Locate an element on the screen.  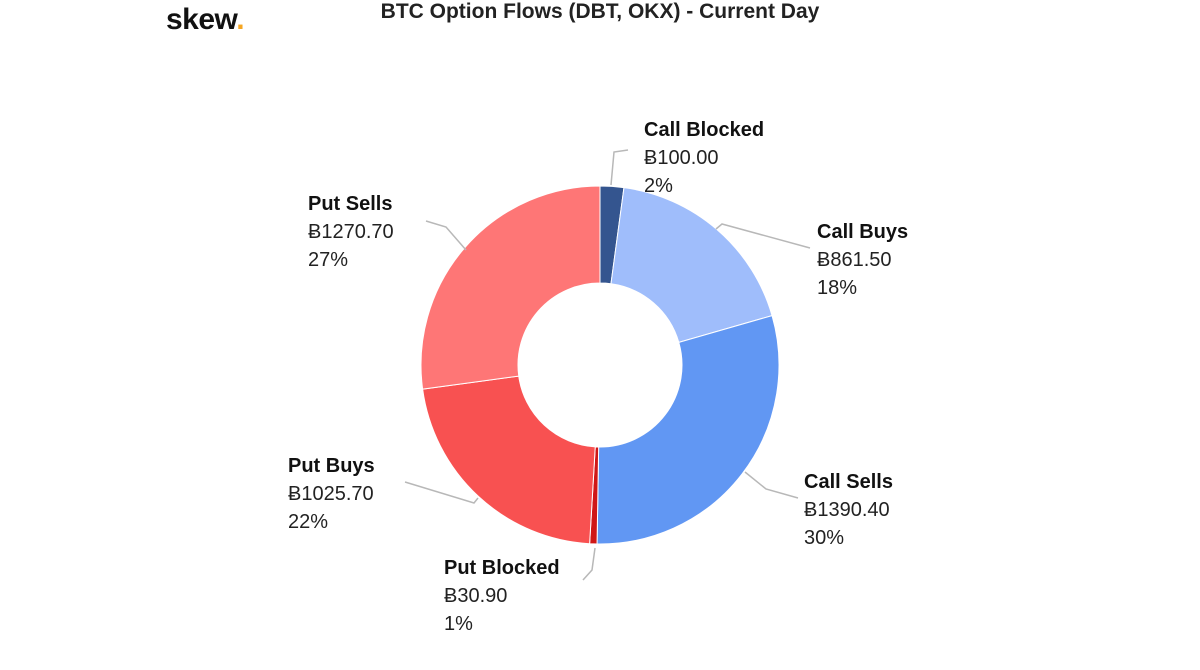
slice-call-buys is located at coordinates (691, 265).